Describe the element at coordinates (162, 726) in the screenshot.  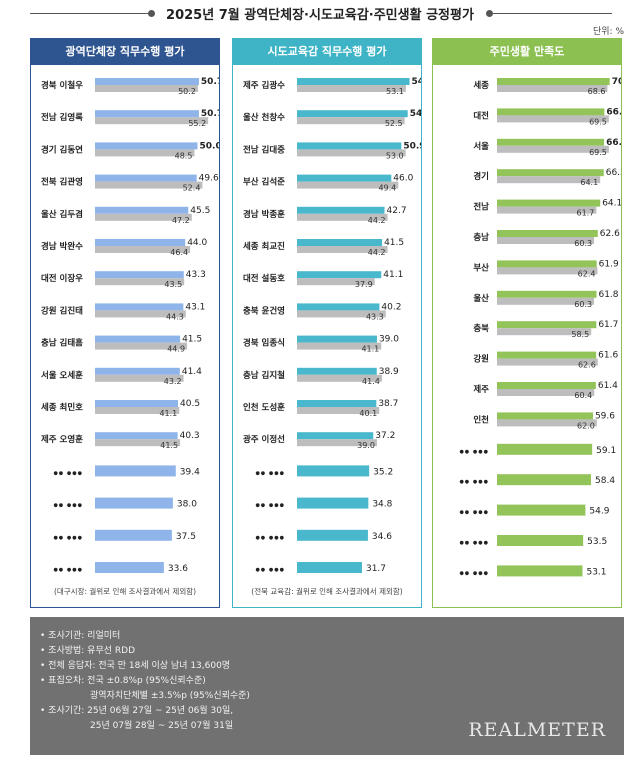
I see `footer-line: 25년 07월 28일 ~ 25년 07월 31일` at that location.